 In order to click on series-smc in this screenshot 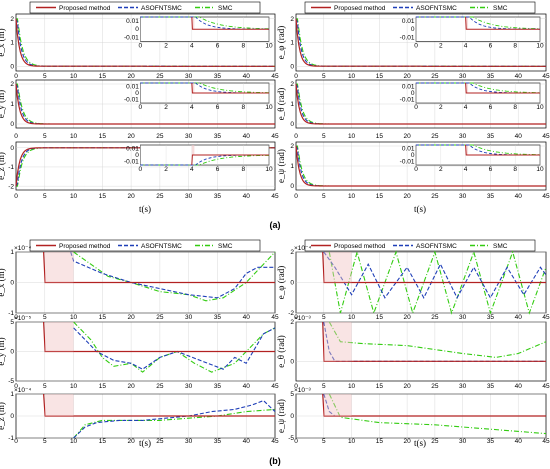, I will do `click(437, 282)`.